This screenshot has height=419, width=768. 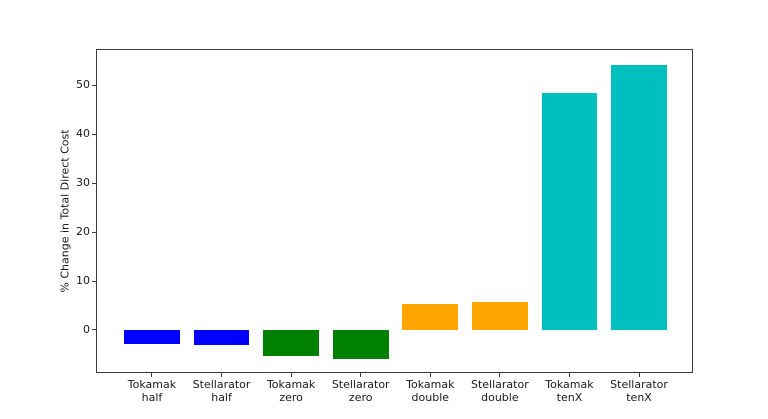 What do you see at coordinates (83, 280) in the screenshot?
I see `y-tick-label: 10` at bounding box center [83, 280].